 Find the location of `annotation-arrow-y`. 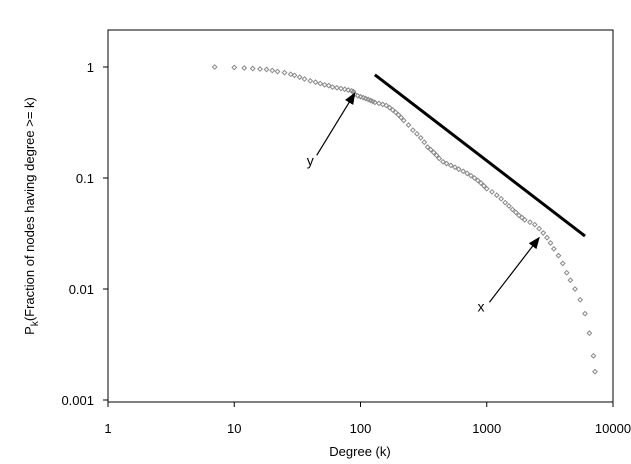

annotation-arrow-y is located at coordinates (336, 124).